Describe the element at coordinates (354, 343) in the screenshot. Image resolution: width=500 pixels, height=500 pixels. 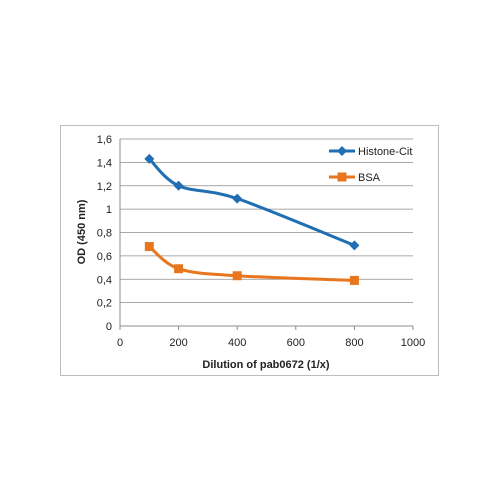
I see `x-tick-label: 800` at that location.